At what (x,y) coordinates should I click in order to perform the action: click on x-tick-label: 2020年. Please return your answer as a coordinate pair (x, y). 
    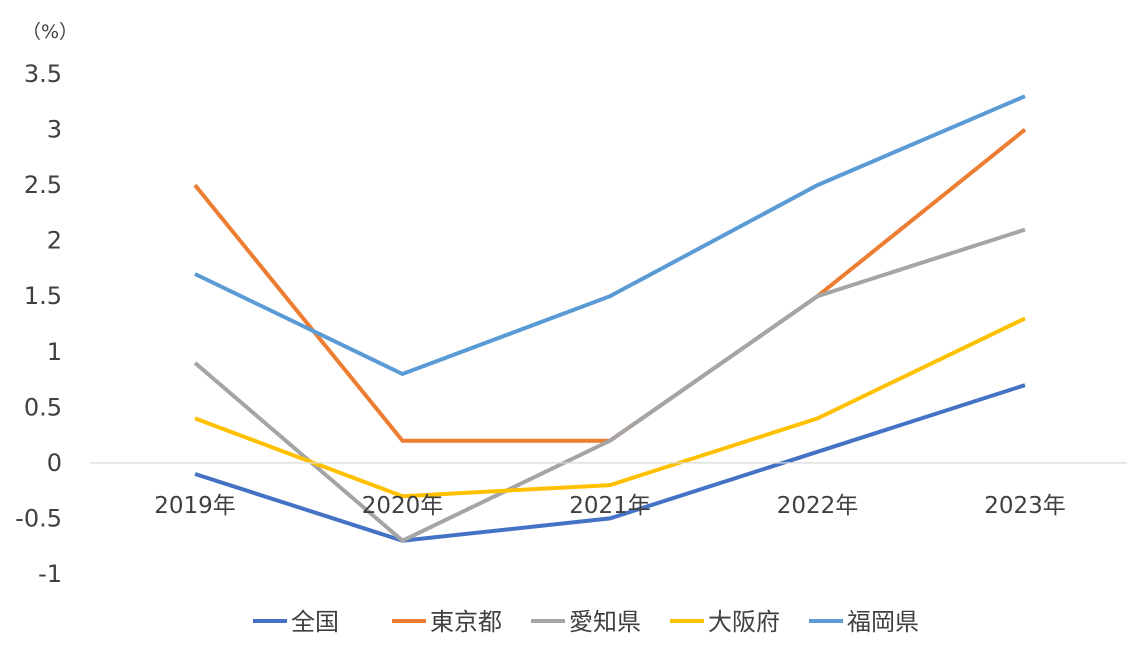
    Looking at the image, I should click on (403, 506).